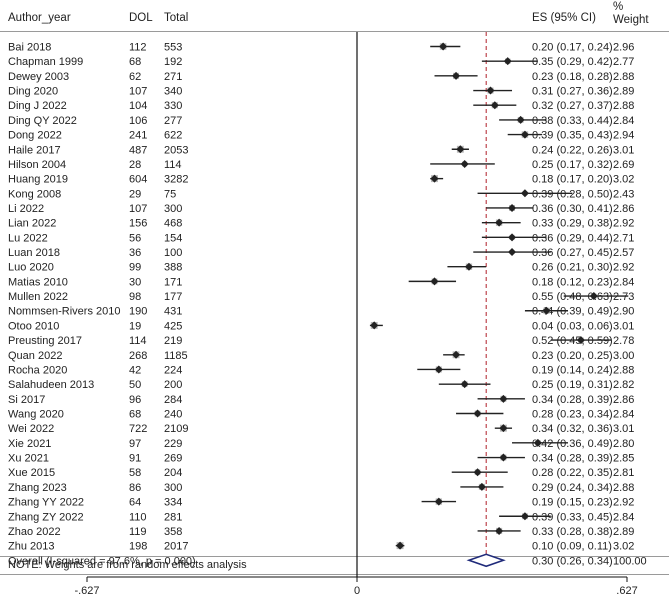 This screenshot has height=597, width=669. Describe the element at coordinates (35, 136) in the screenshot. I see `study-name: Dong 2022` at that location.